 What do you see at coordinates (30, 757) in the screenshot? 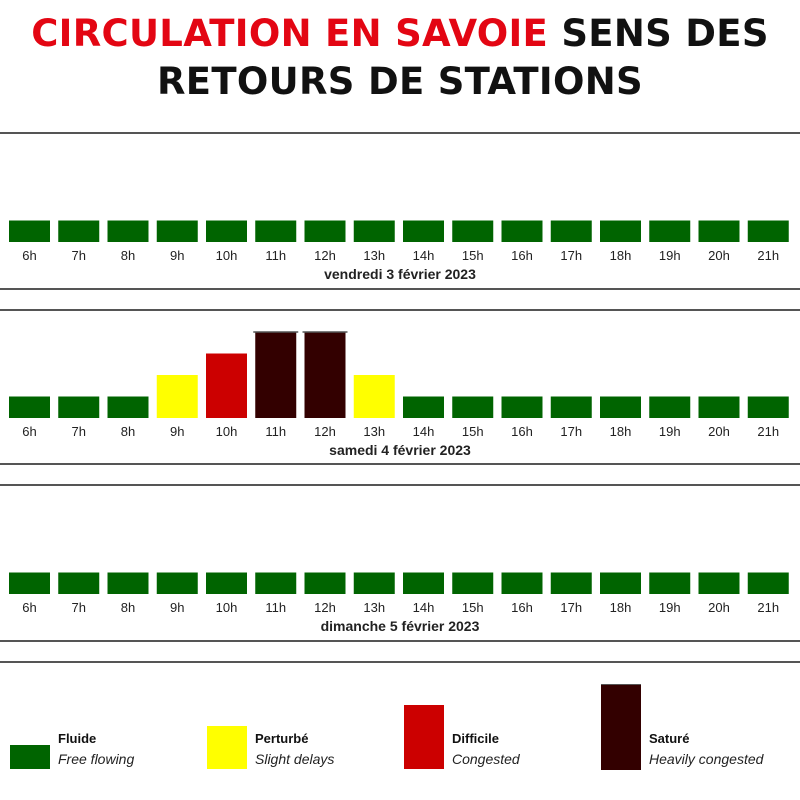
I see `legend-swatch-fluide` at bounding box center [30, 757].